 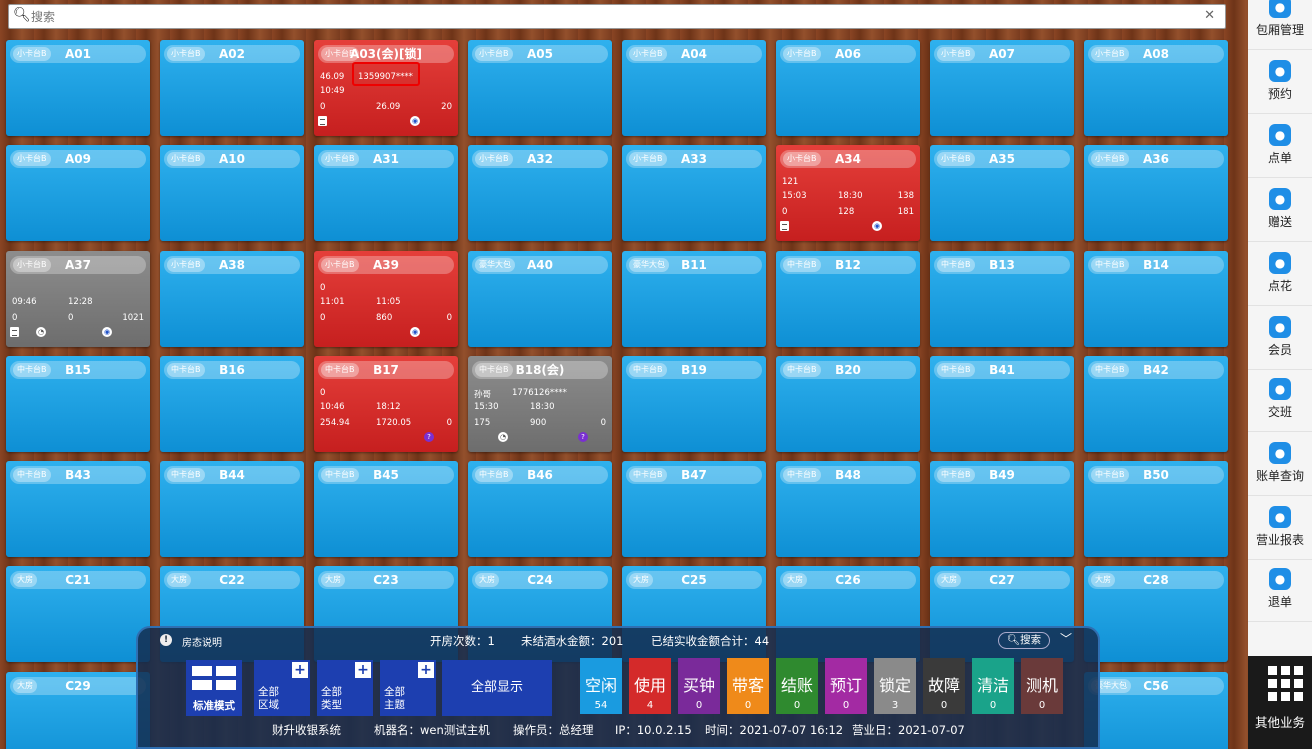 What do you see at coordinates (80, 302) in the screenshot?
I see `room-value: 12:28` at bounding box center [80, 302].